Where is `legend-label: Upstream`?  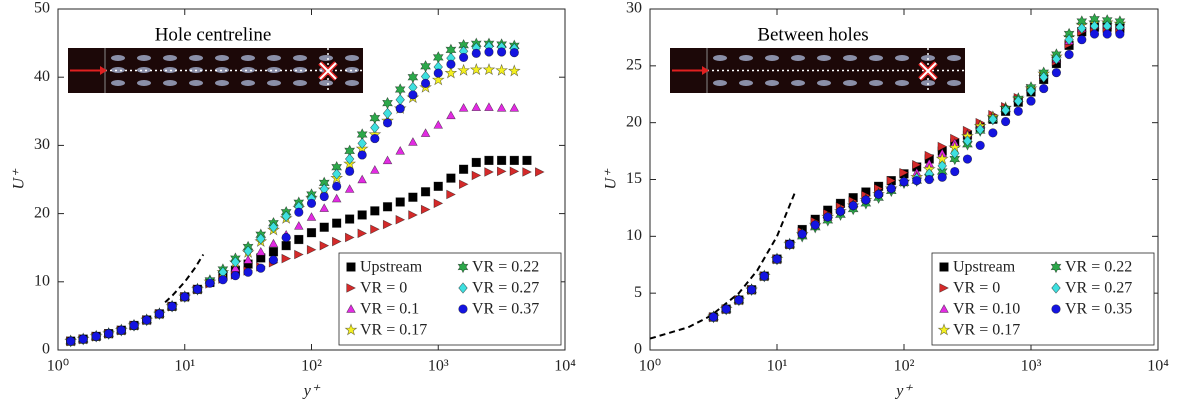
legend-label: Upstream is located at coordinates (391, 267).